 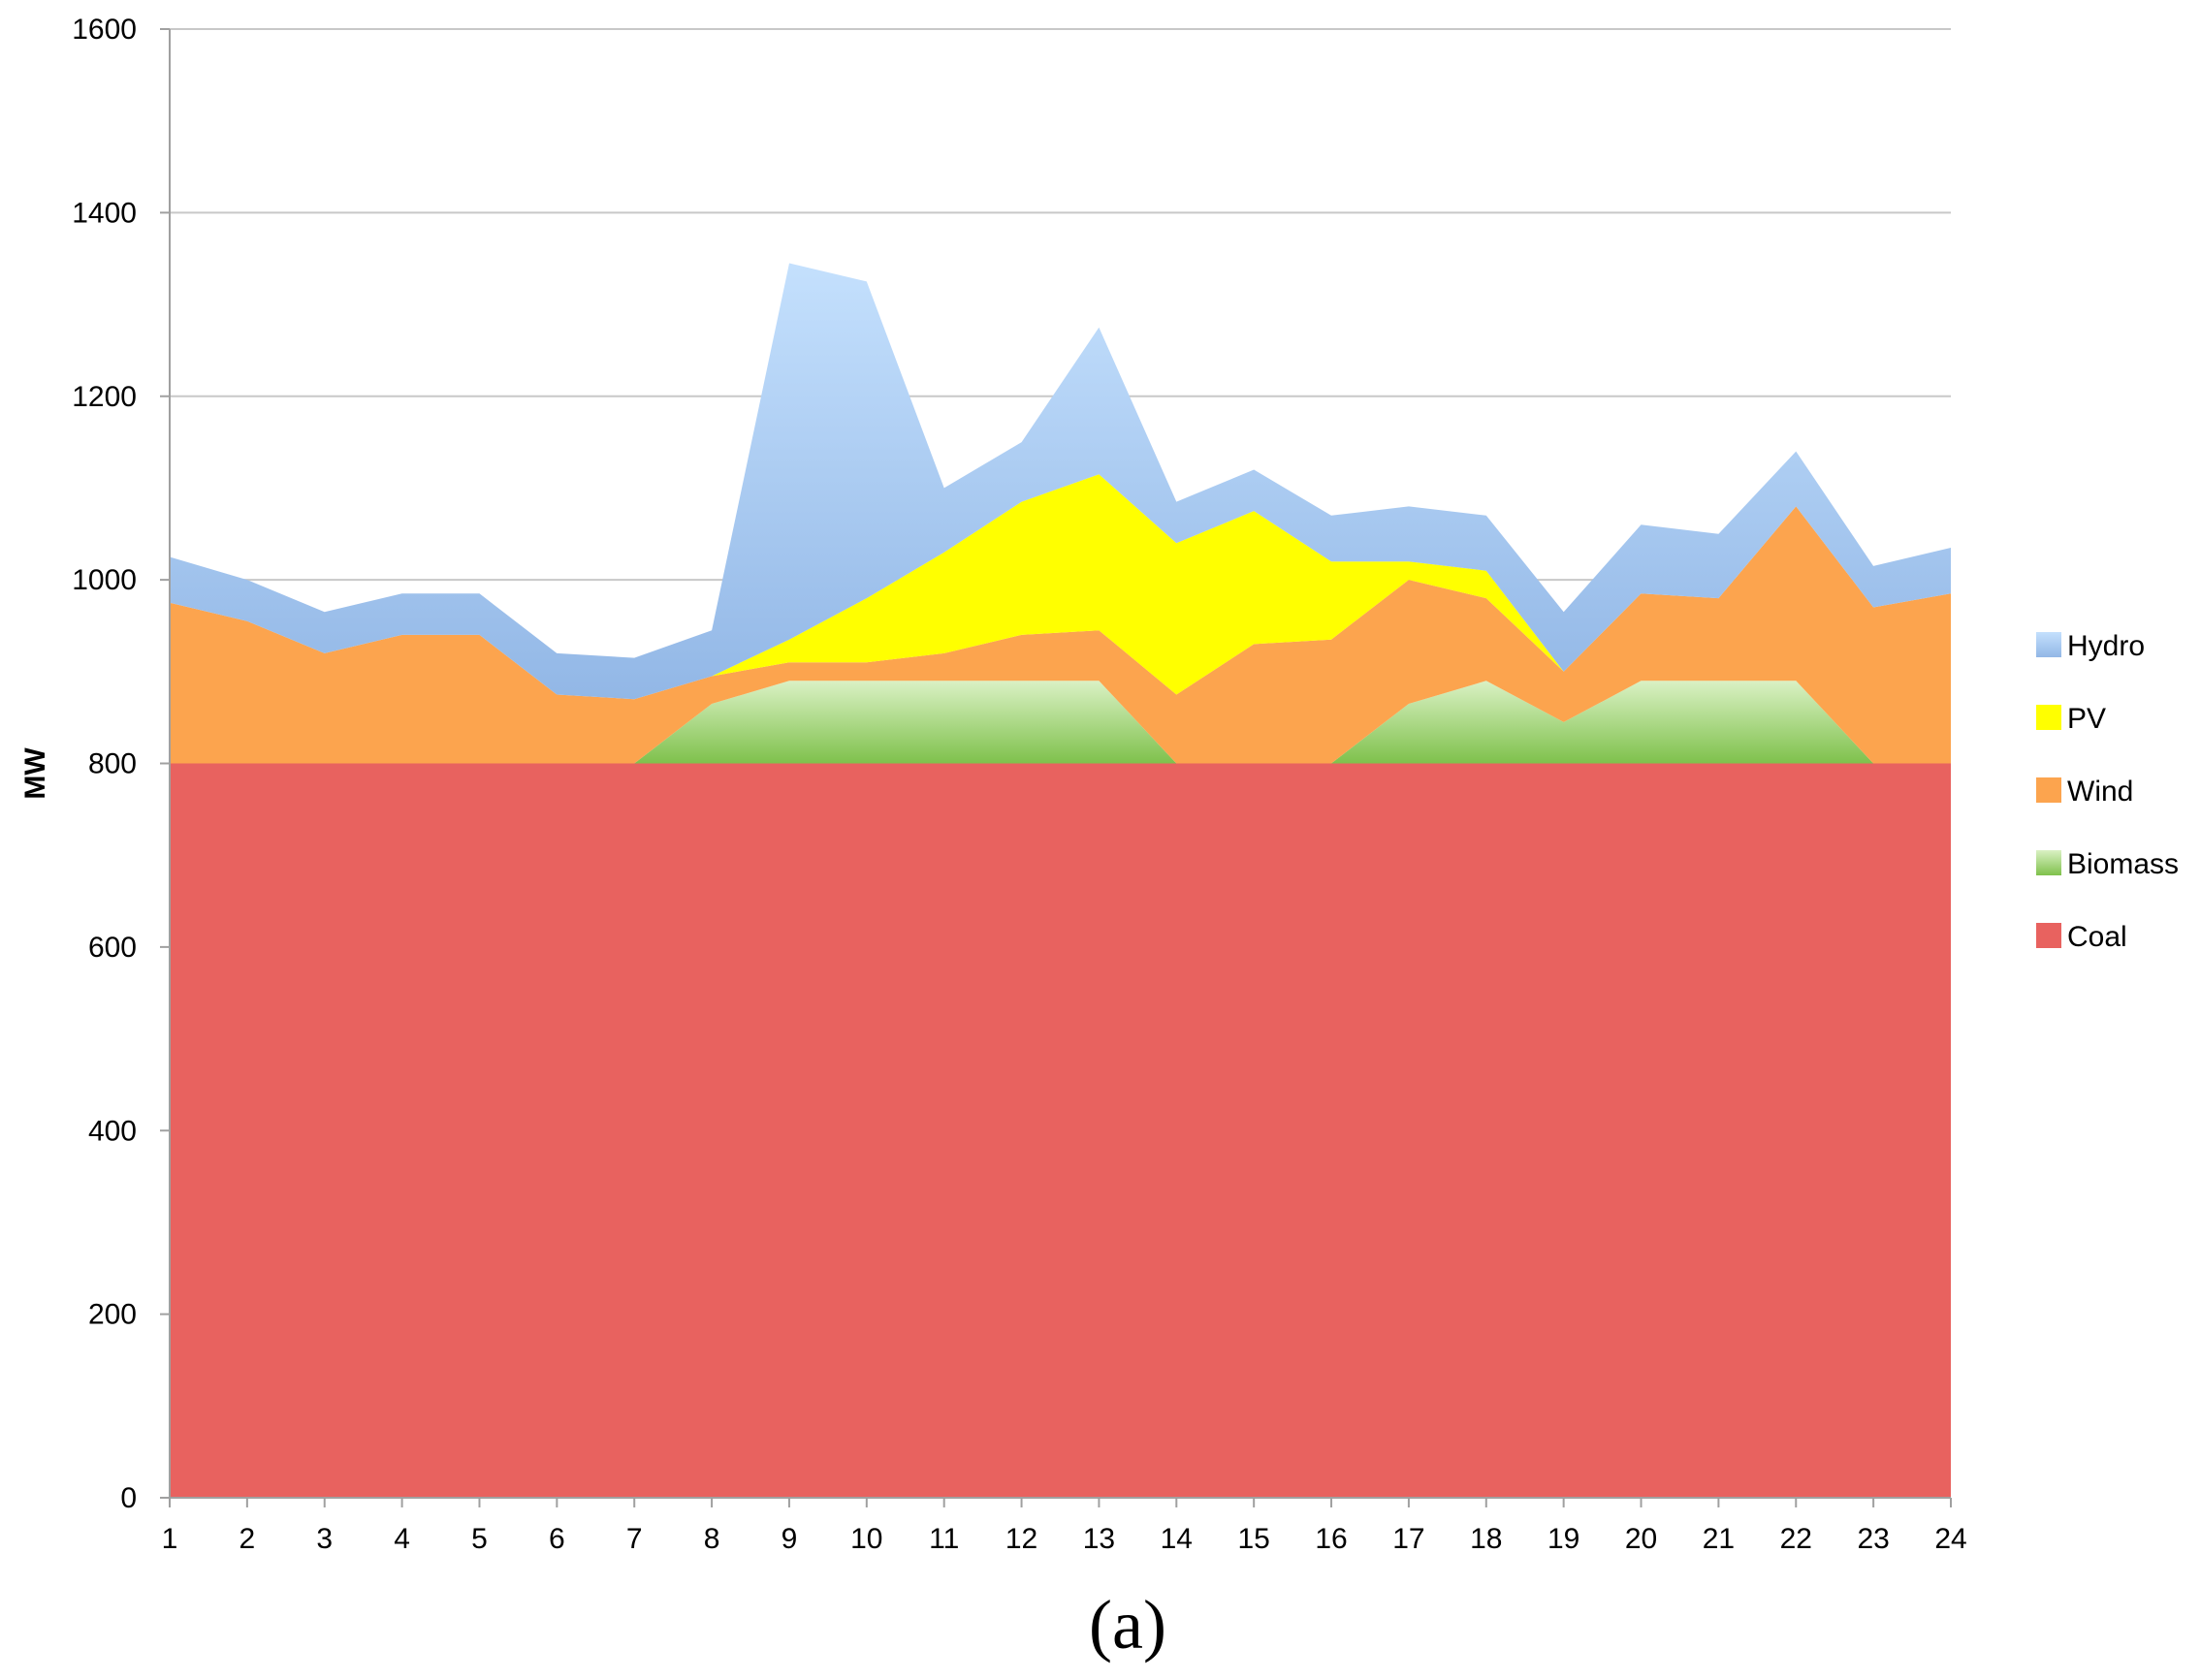 I want to click on x-tick-label: 19, so click(x=1563, y=1539).